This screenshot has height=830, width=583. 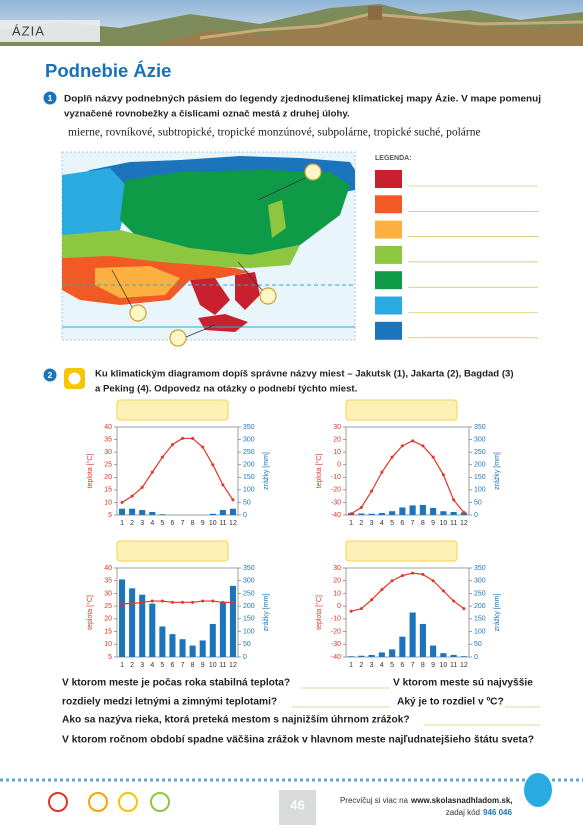 What do you see at coordinates (108, 593) in the screenshot?
I see `y-tick-label: 30` at bounding box center [108, 593].